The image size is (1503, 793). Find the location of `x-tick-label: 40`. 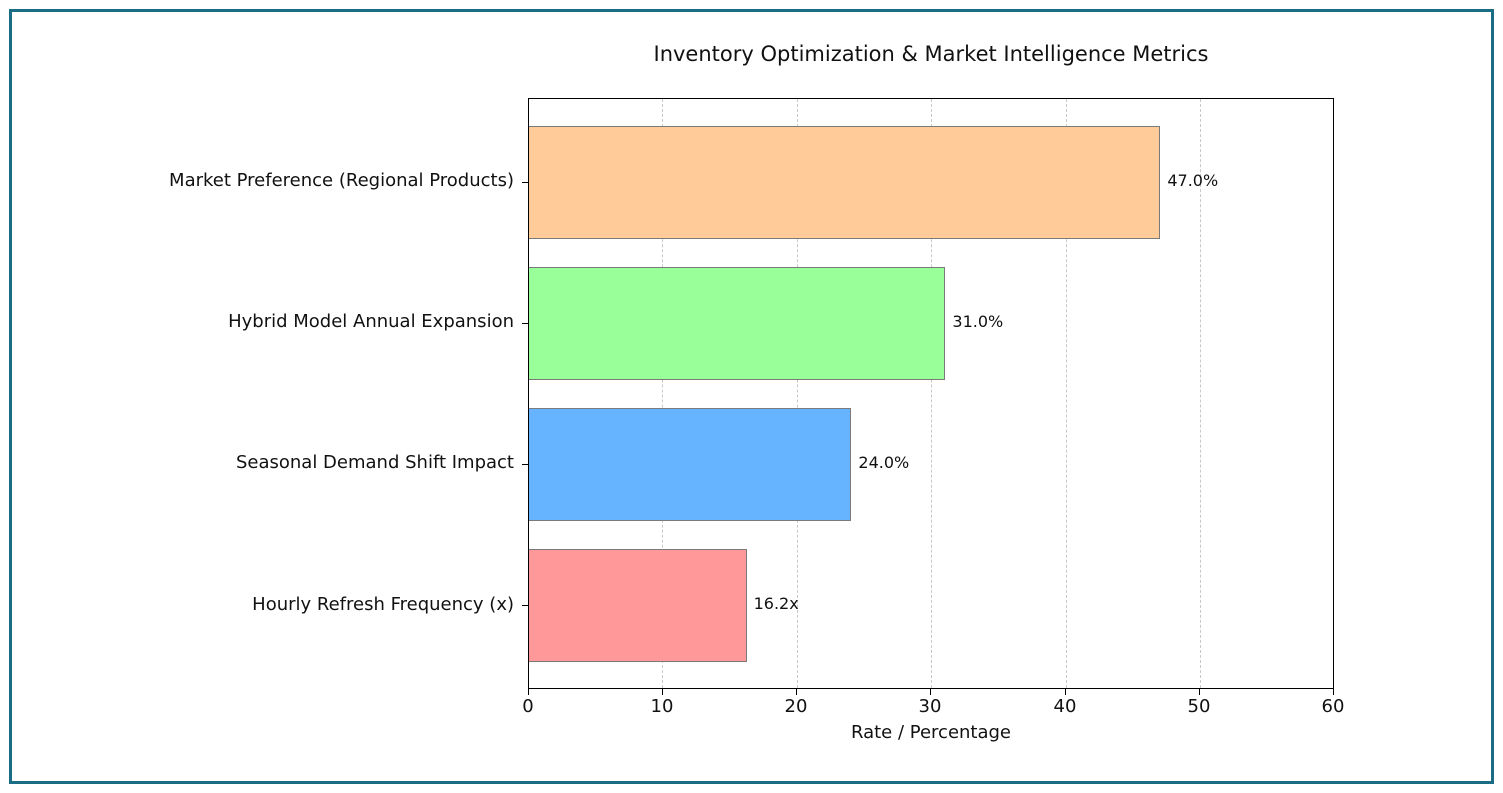

x-tick-label: 40 is located at coordinates (1065, 706).